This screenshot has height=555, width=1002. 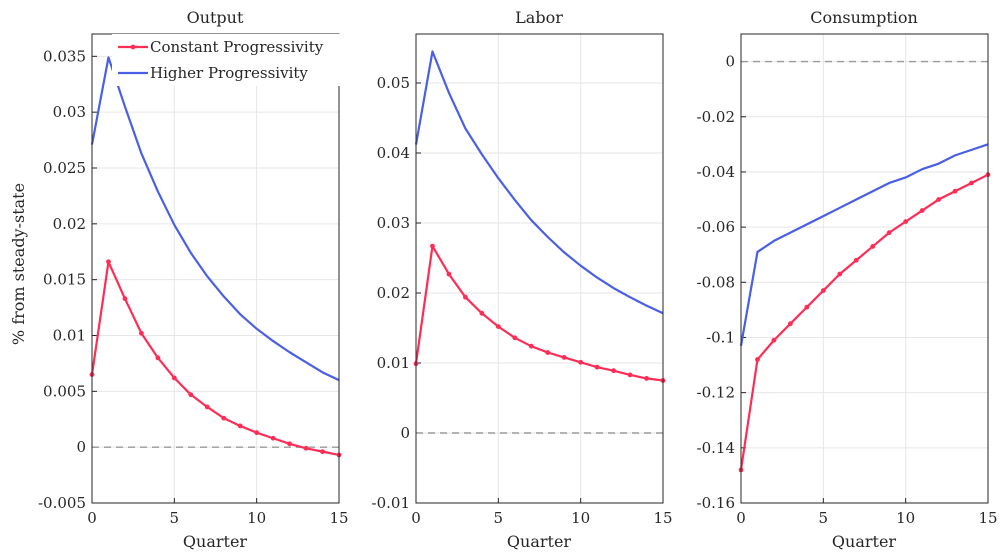 I want to click on panel-title: Output, so click(x=215, y=17).